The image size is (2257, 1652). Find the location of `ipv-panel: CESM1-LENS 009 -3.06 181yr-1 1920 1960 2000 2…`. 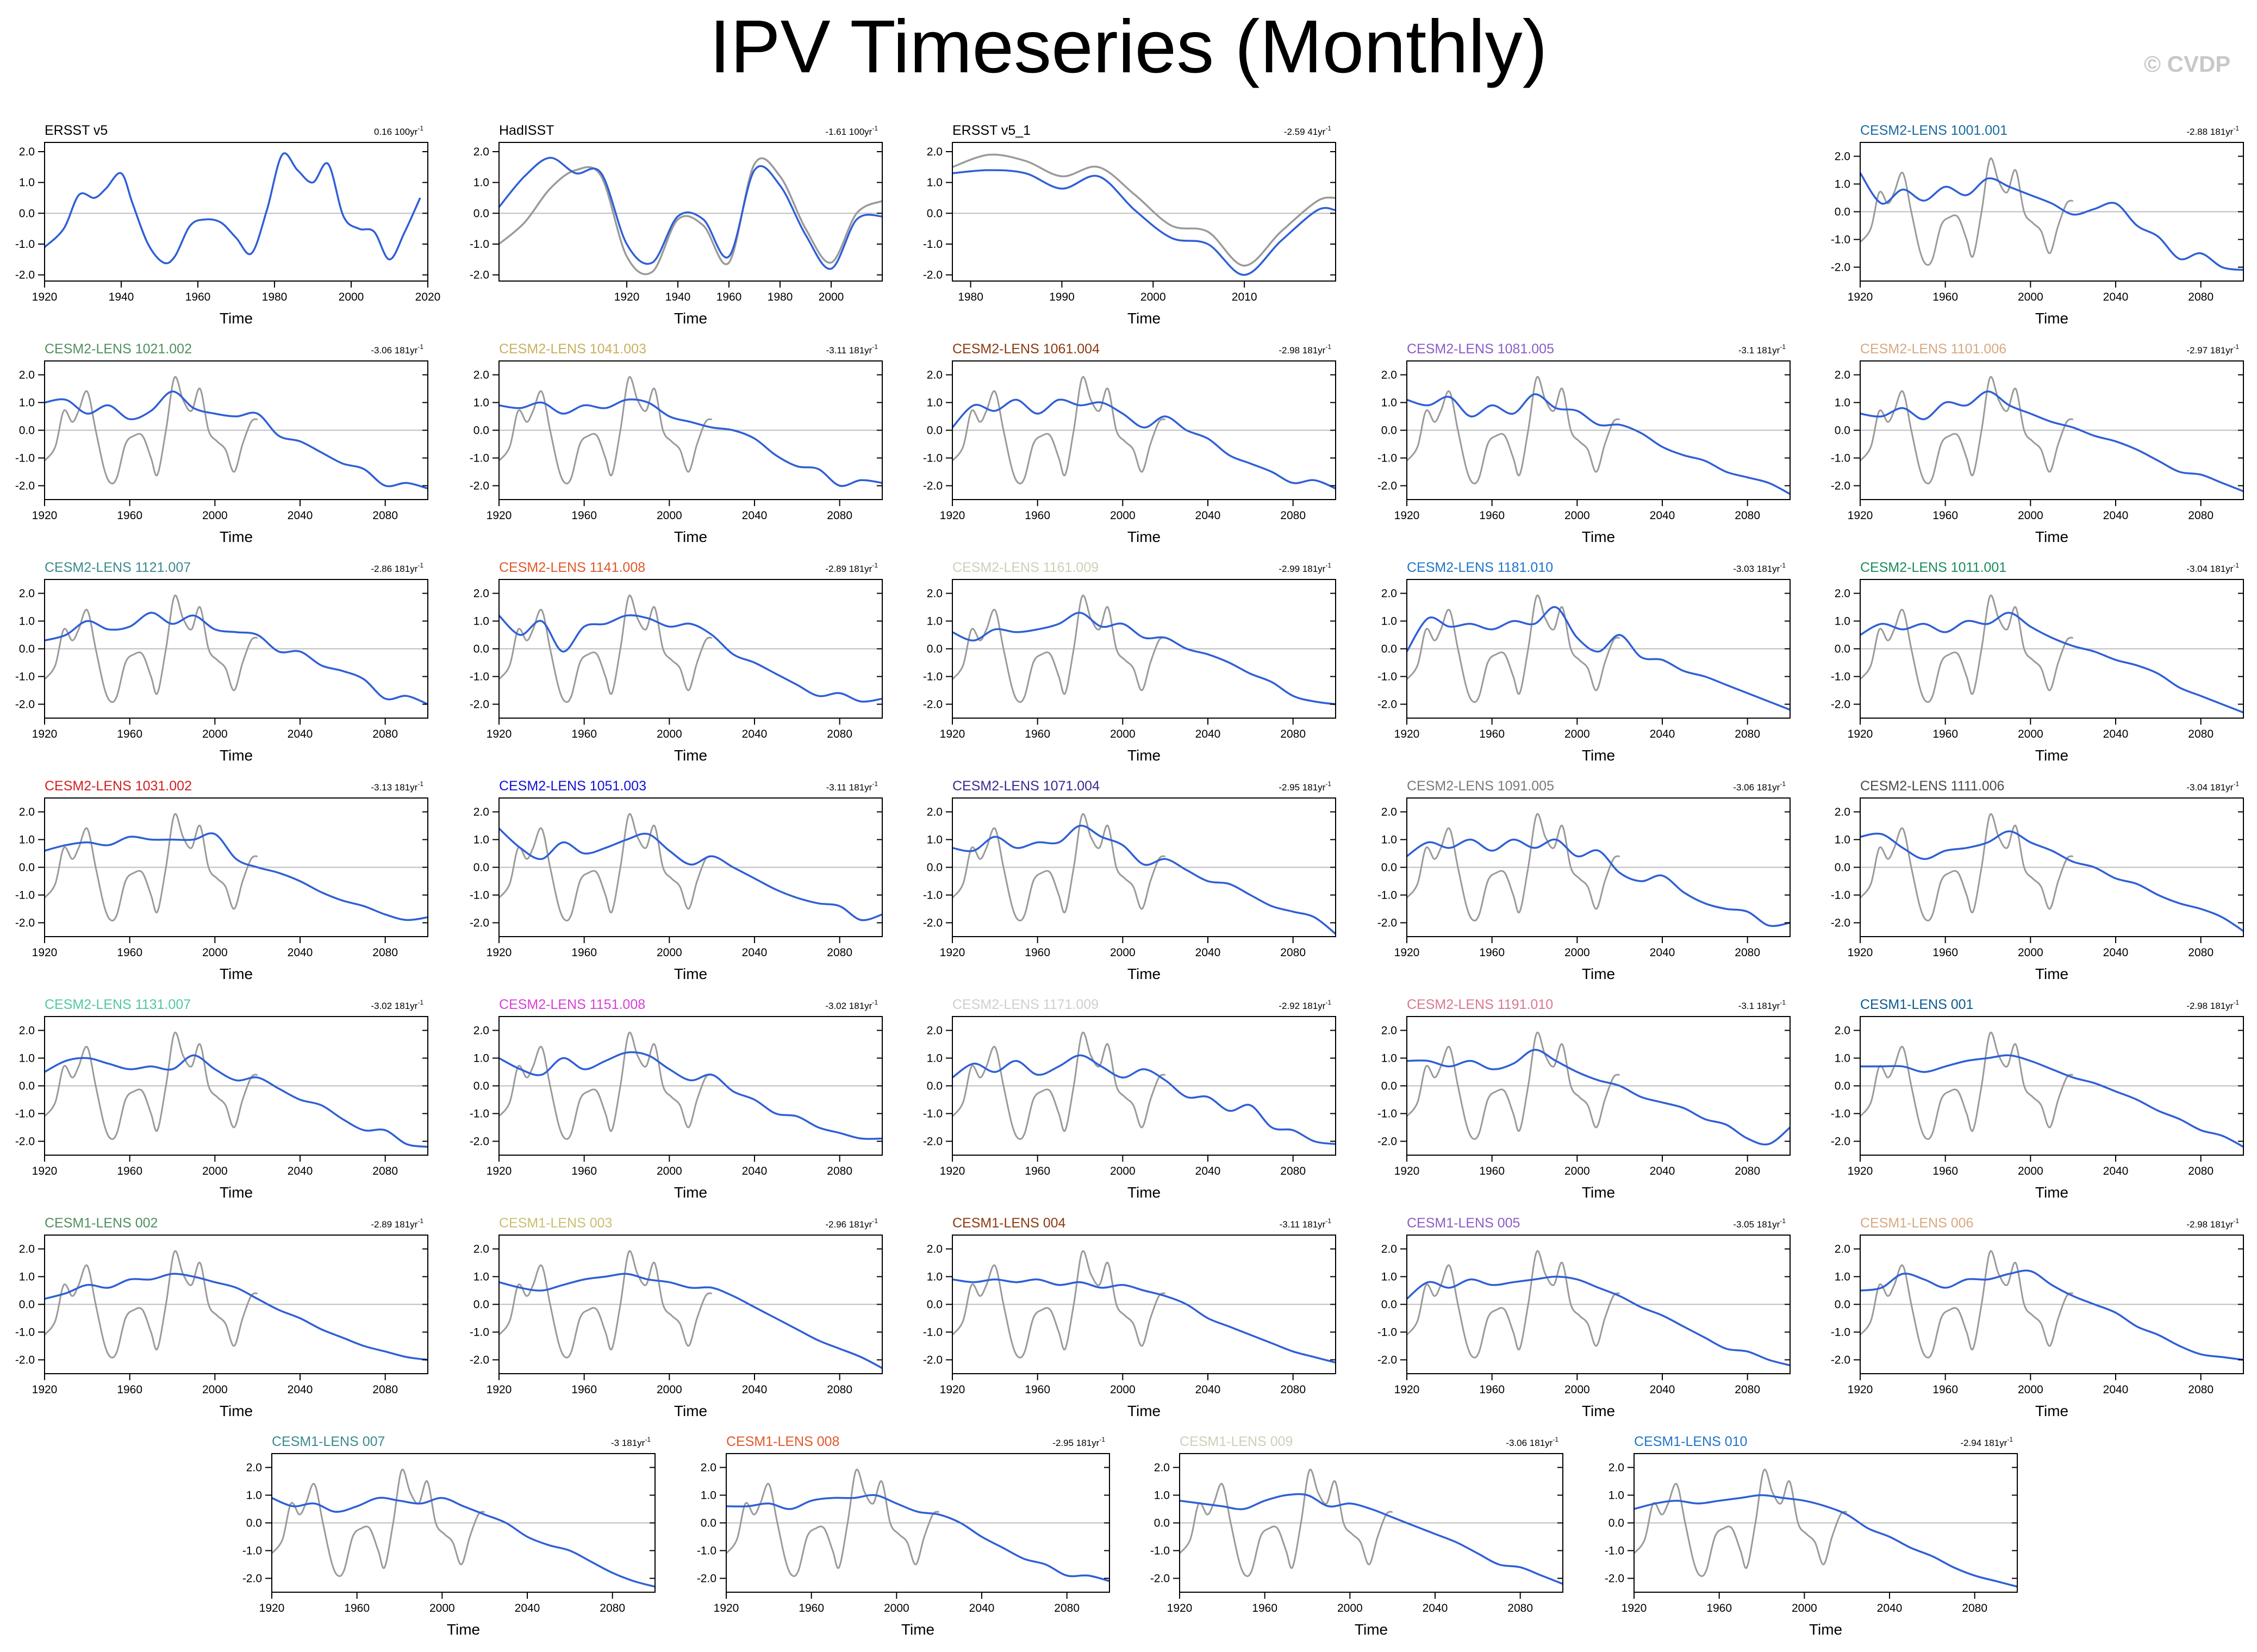

ipv-panel: CESM1-LENS 009 -3.06 181yr-1 1920 1960 2000 2… is located at coordinates (1356, 1536).